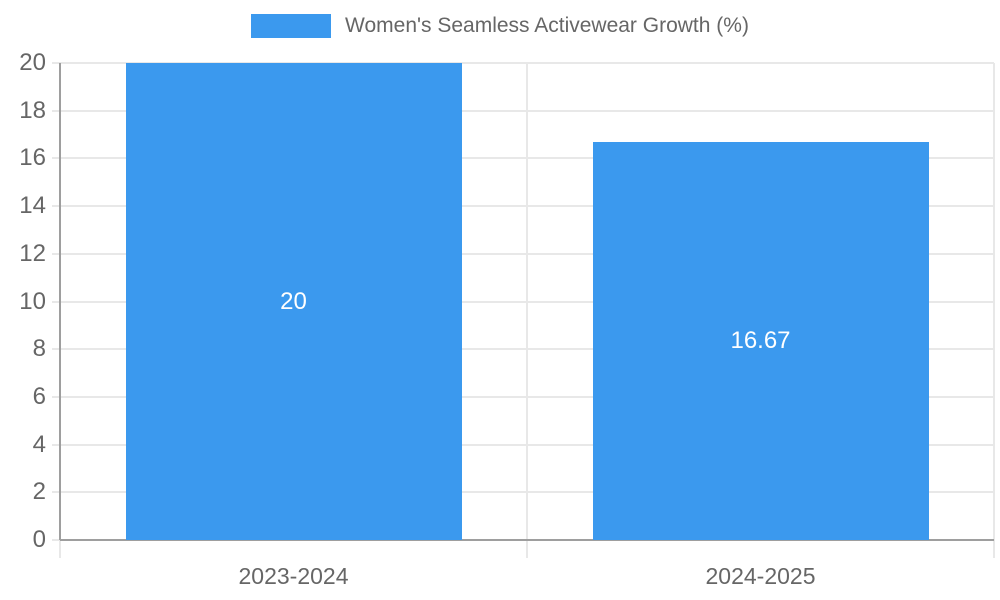 The width and height of the screenshot is (1000, 600). What do you see at coordinates (547, 25) in the screenshot?
I see `legend-label: Women's Seamless Activewear Growth (%)` at bounding box center [547, 25].